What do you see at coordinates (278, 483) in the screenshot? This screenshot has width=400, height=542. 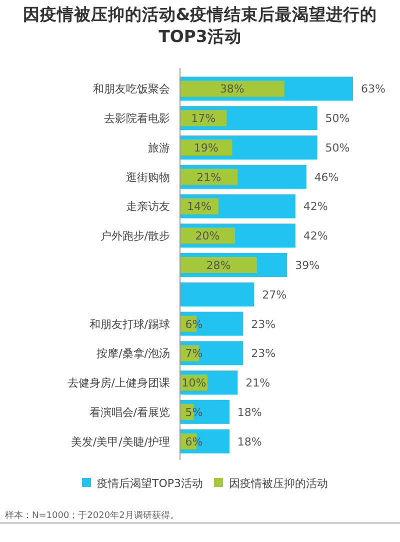 I see `legend-label: 因疫情被压抑的活动` at bounding box center [278, 483].